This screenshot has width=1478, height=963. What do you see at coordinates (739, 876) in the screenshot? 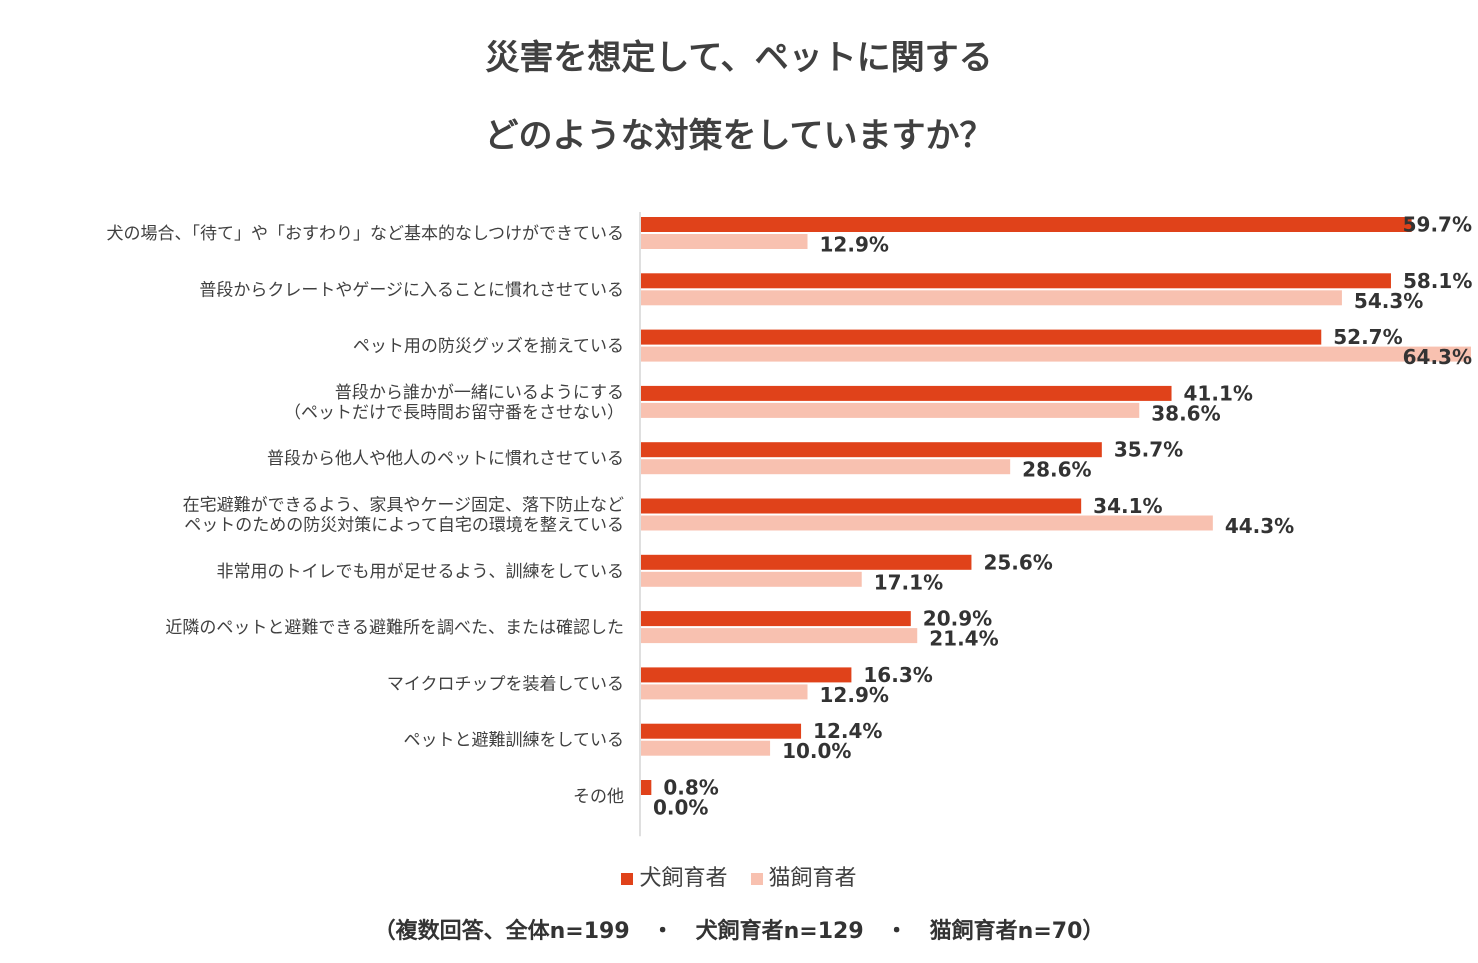
I see `legend: 犬飼育者 猫飼育者` at bounding box center [739, 876].